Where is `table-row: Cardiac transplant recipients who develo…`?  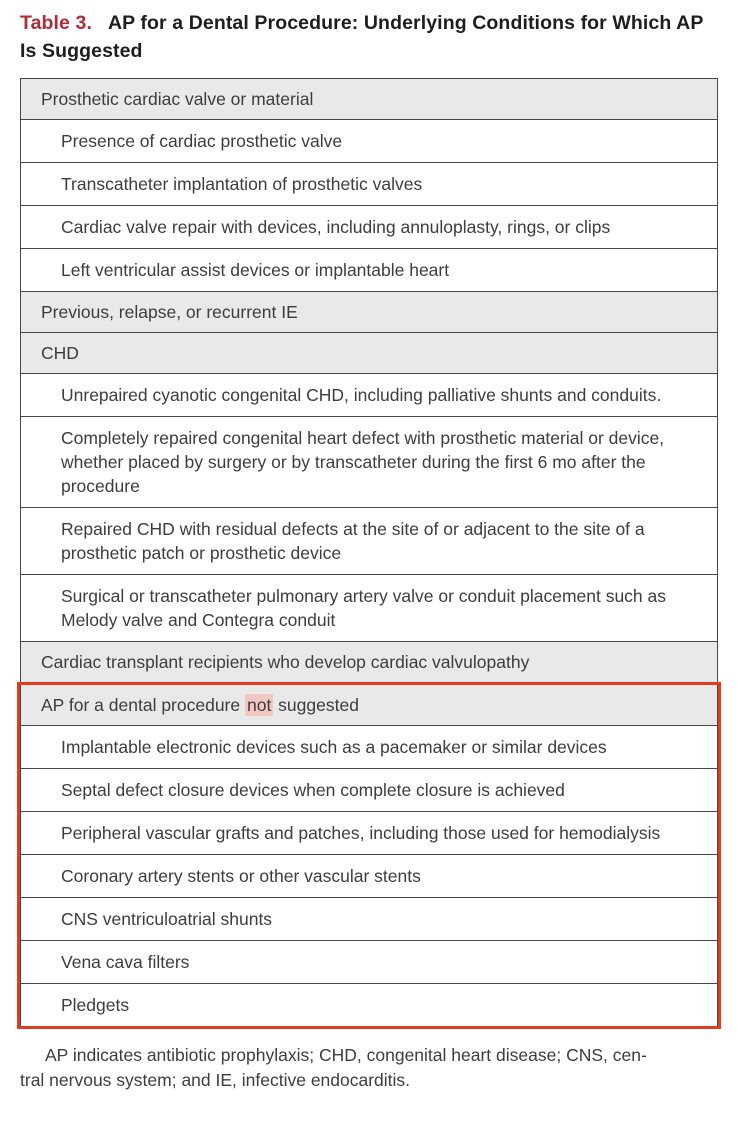
table-row: Cardiac transplant recipients who develo… is located at coordinates (369, 661).